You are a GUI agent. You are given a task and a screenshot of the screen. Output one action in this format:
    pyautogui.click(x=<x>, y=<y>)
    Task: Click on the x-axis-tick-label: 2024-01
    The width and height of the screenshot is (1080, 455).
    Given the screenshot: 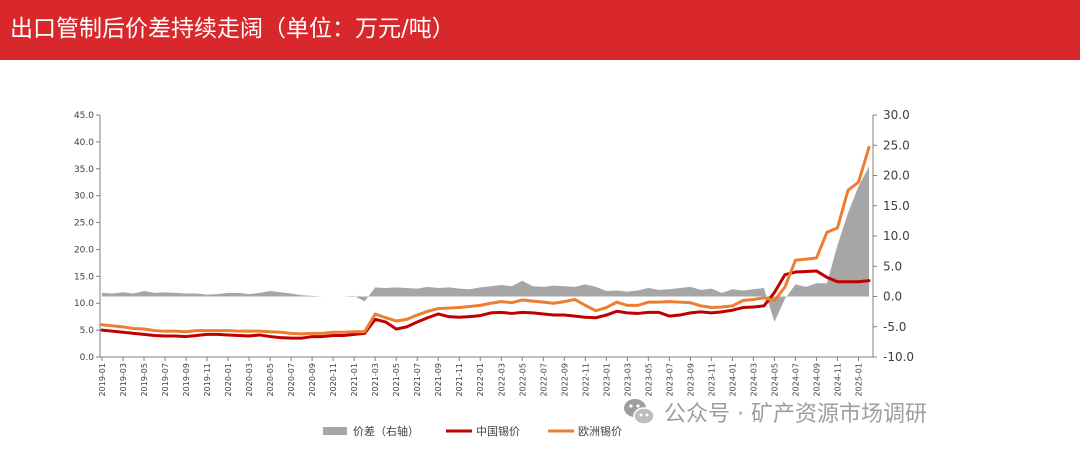 What is the action you would take?
    pyautogui.click(x=732, y=379)
    